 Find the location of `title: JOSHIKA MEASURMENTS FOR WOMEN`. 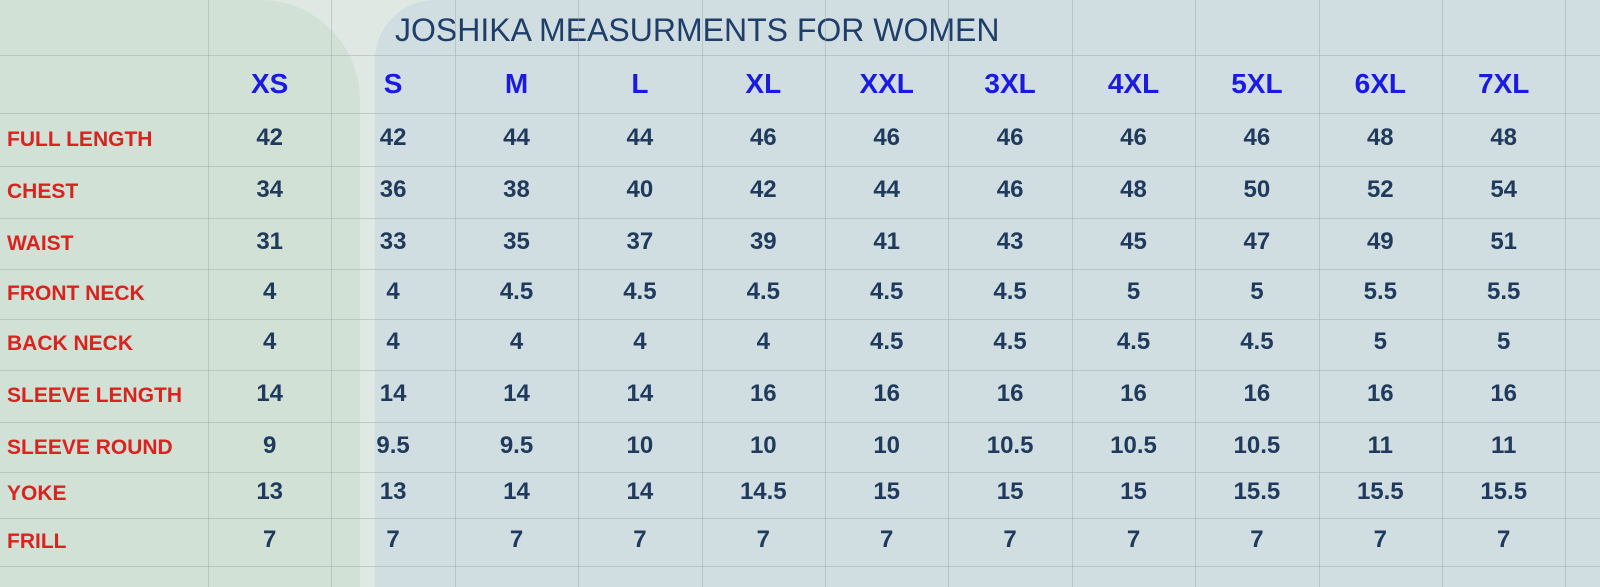

title: JOSHIKA MEASURMENTS FOR WOMEN is located at coordinates (697, 30).